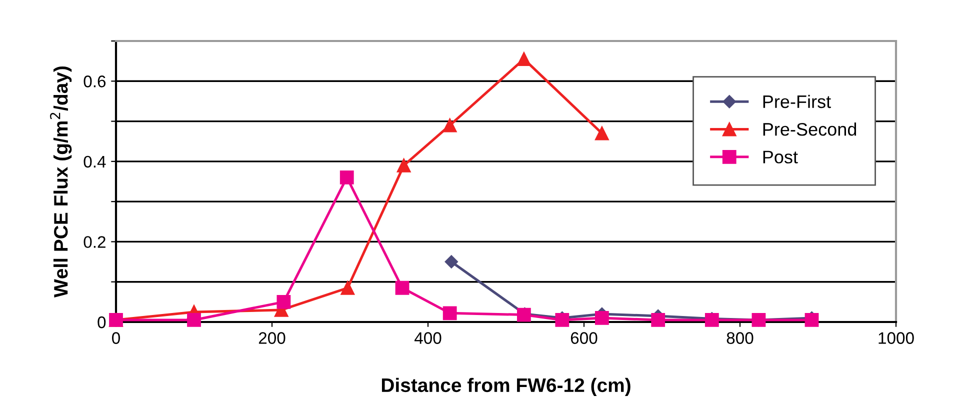 Image resolution: width=966 pixels, height=417 pixels. Describe the element at coordinates (272, 338) in the screenshot. I see `x-tick-label: 200` at that location.